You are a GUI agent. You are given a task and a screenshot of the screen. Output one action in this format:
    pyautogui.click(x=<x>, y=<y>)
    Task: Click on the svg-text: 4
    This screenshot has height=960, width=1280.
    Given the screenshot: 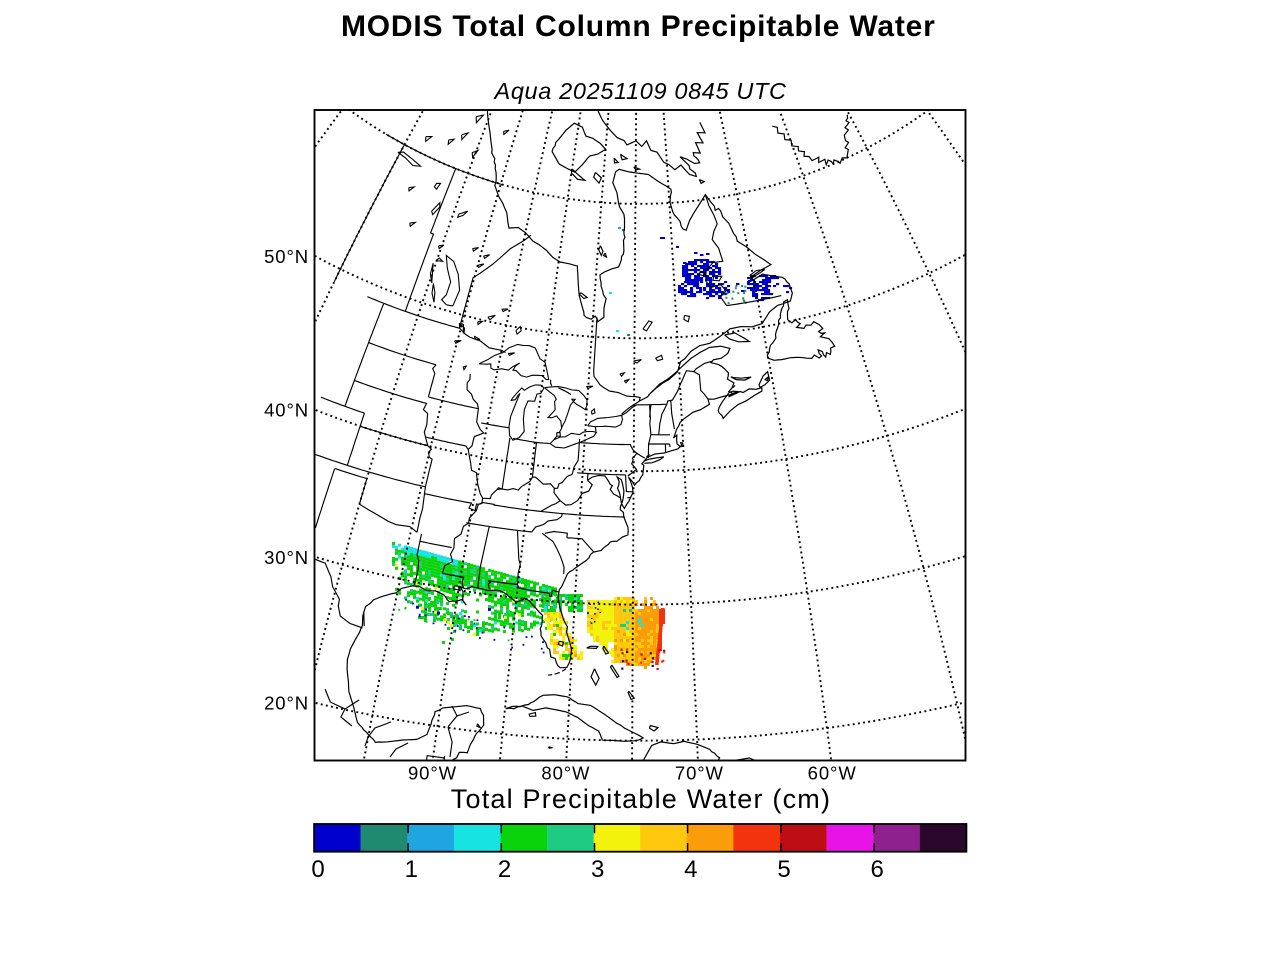 What is the action you would take?
    pyautogui.click(x=690, y=869)
    